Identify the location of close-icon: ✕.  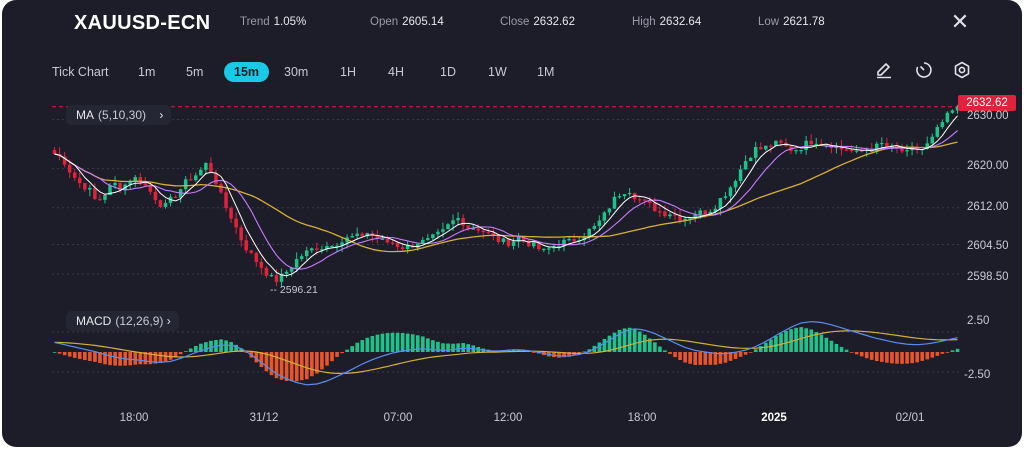
(960, 21).